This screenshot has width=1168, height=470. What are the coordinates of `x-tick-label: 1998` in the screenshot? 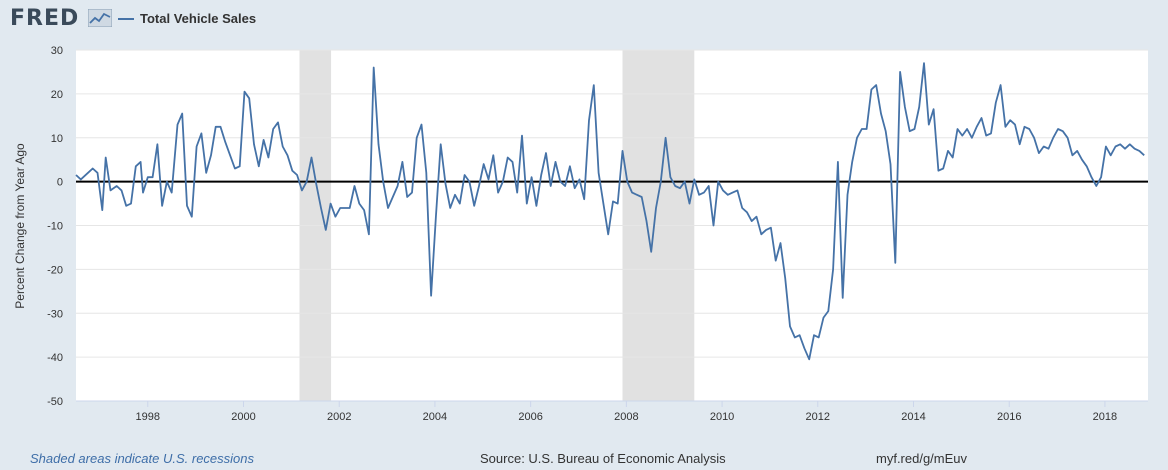 It's located at (148, 417).